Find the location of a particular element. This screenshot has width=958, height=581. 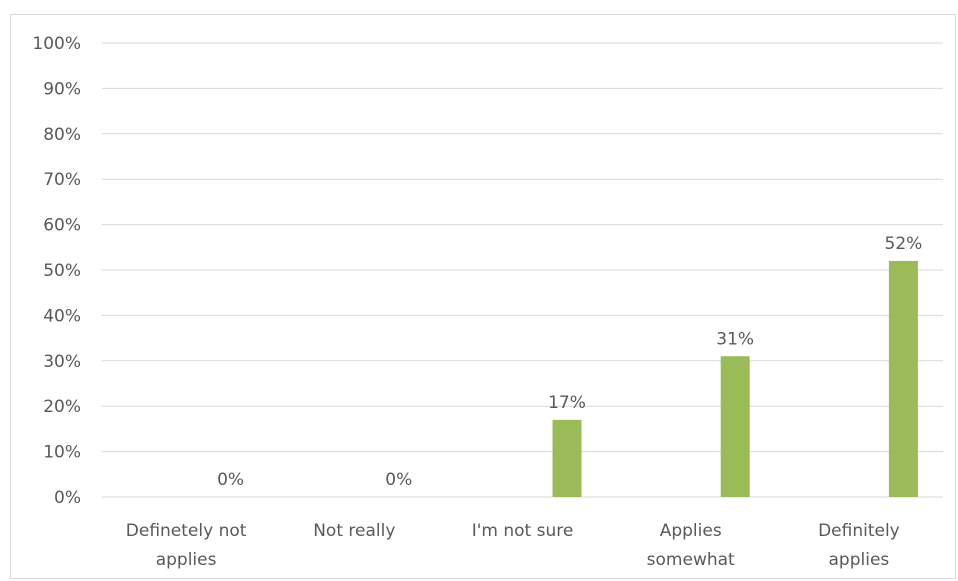

data-label: 31% is located at coordinates (735, 339).